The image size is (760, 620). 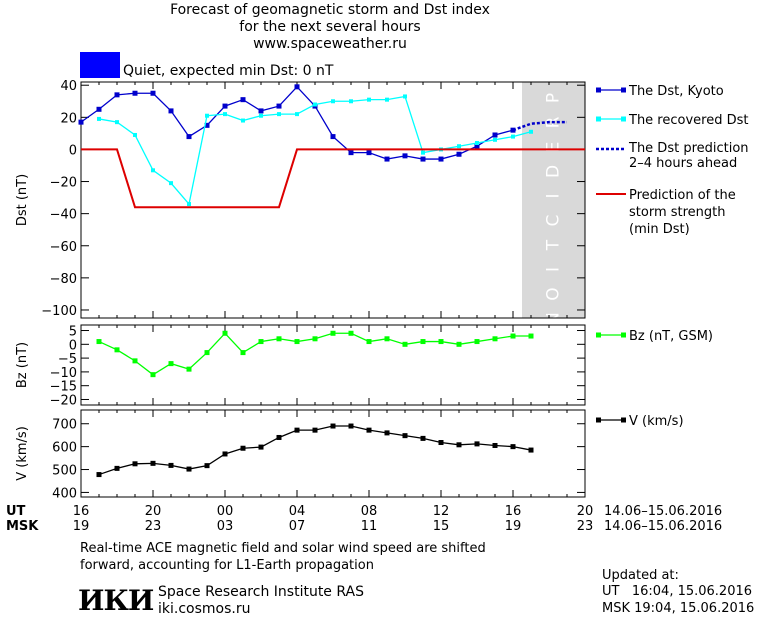 What do you see at coordinates (63, 183) in the screenshot?
I see `y-tick-label: −20` at bounding box center [63, 183].